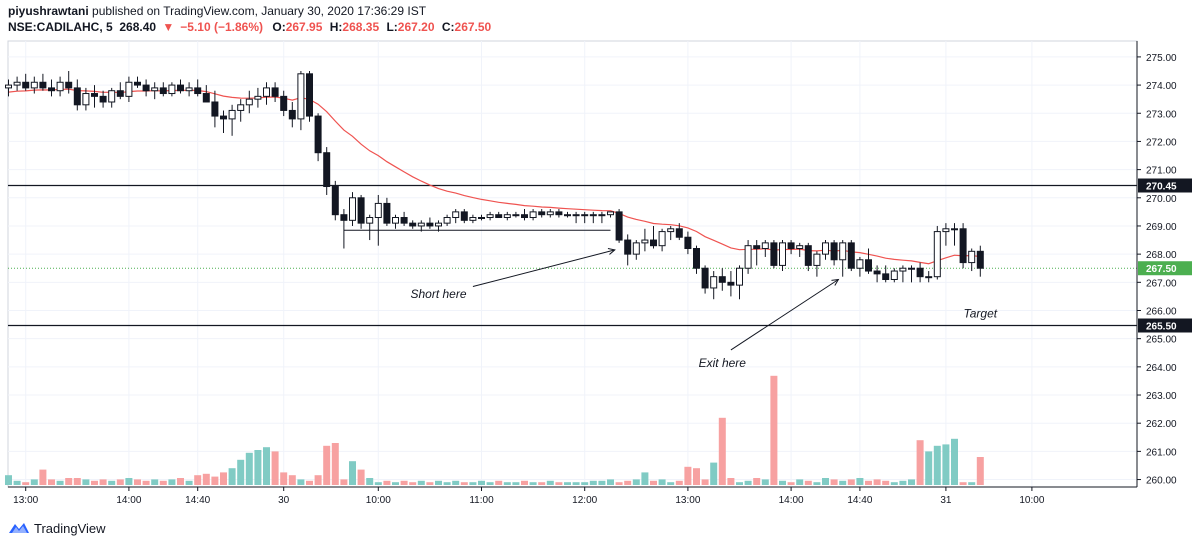 The height and width of the screenshot is (545, 1200). I want to click on price-tick-label: 269.00, so click(1161, 227).